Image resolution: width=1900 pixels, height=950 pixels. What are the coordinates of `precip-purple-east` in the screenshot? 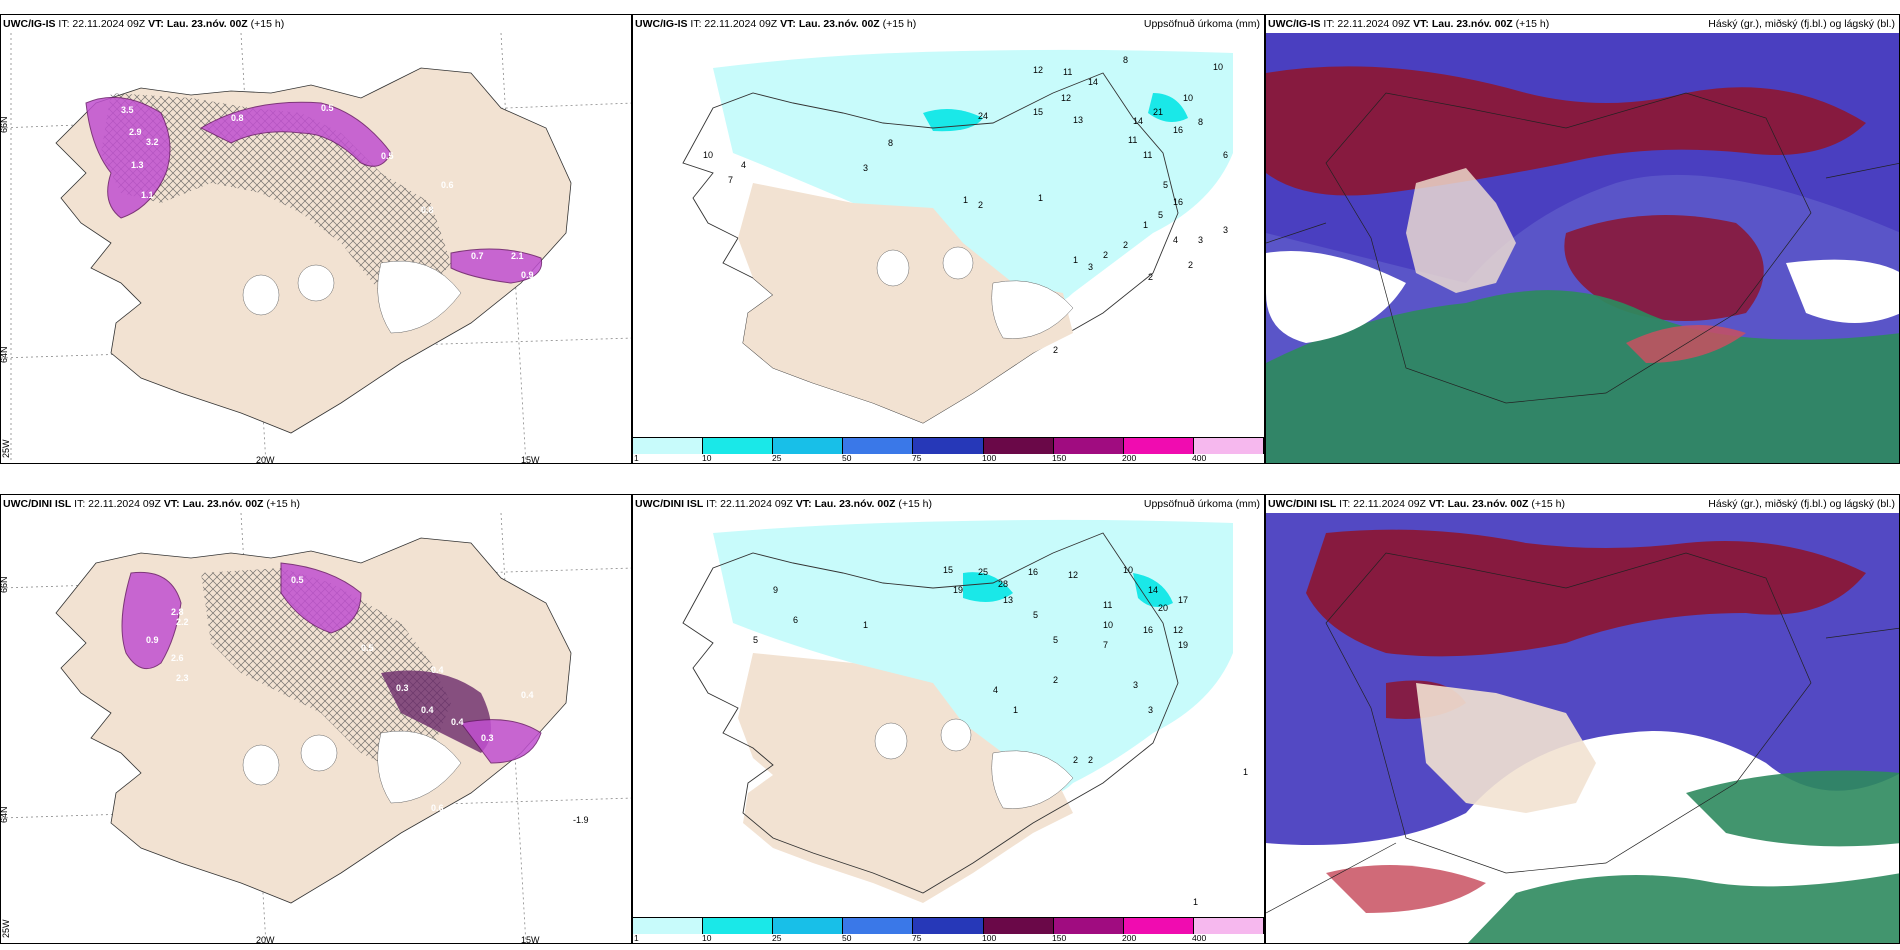 It's located at (501, 741).